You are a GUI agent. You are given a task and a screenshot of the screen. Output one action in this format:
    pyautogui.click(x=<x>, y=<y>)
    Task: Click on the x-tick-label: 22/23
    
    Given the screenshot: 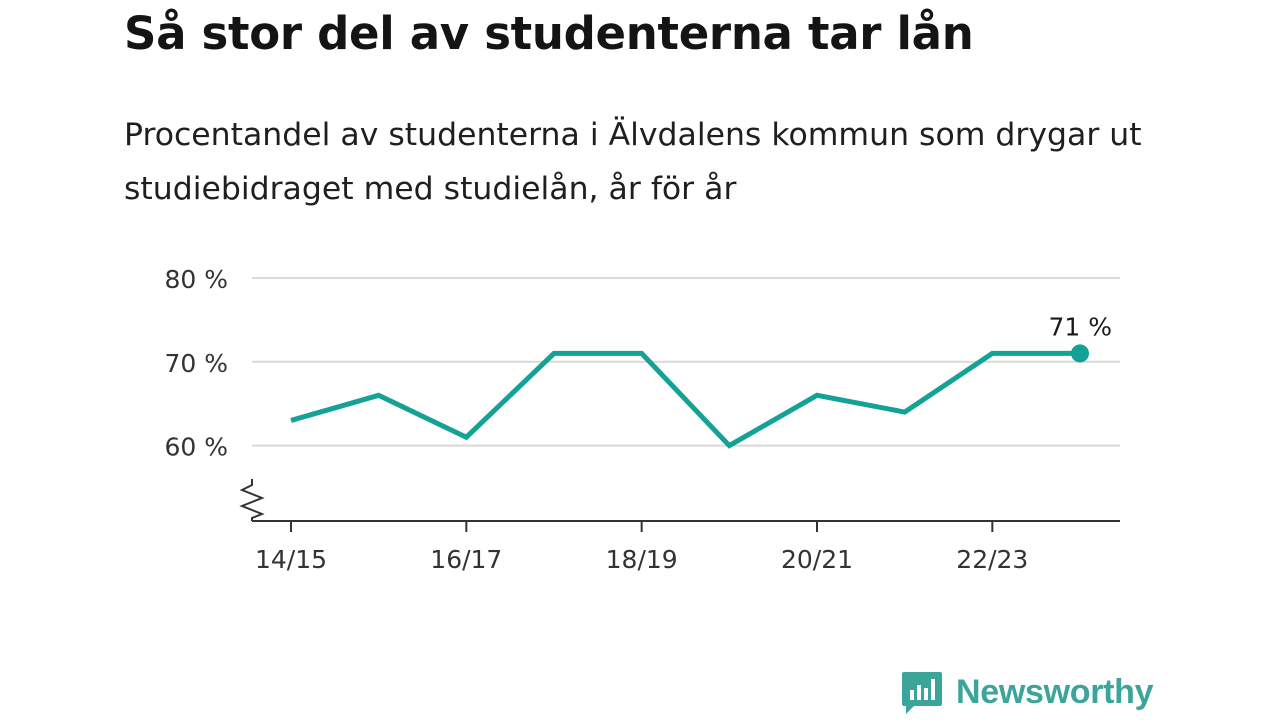 What is the action you would take?
    pyautogui.click(x=992, y=559)
    